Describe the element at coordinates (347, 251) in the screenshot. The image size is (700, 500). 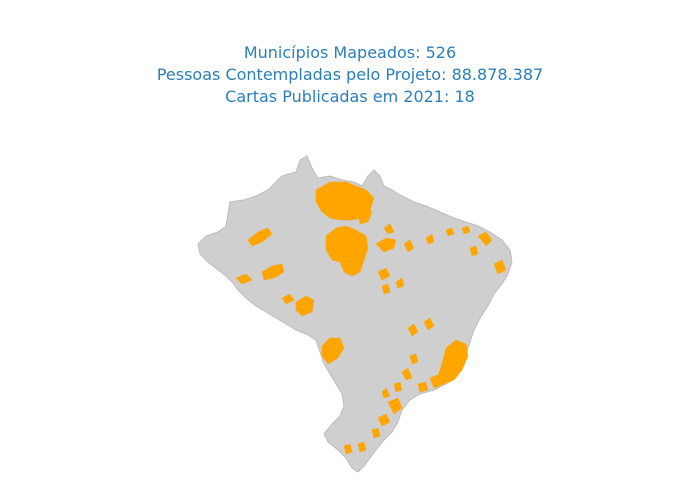
I see `highlight-north-cluster` at that location.